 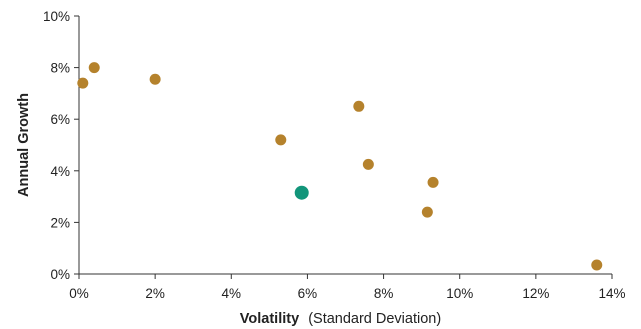 I want to click on y-tick-label: 4%, so click(x=60, y=171).